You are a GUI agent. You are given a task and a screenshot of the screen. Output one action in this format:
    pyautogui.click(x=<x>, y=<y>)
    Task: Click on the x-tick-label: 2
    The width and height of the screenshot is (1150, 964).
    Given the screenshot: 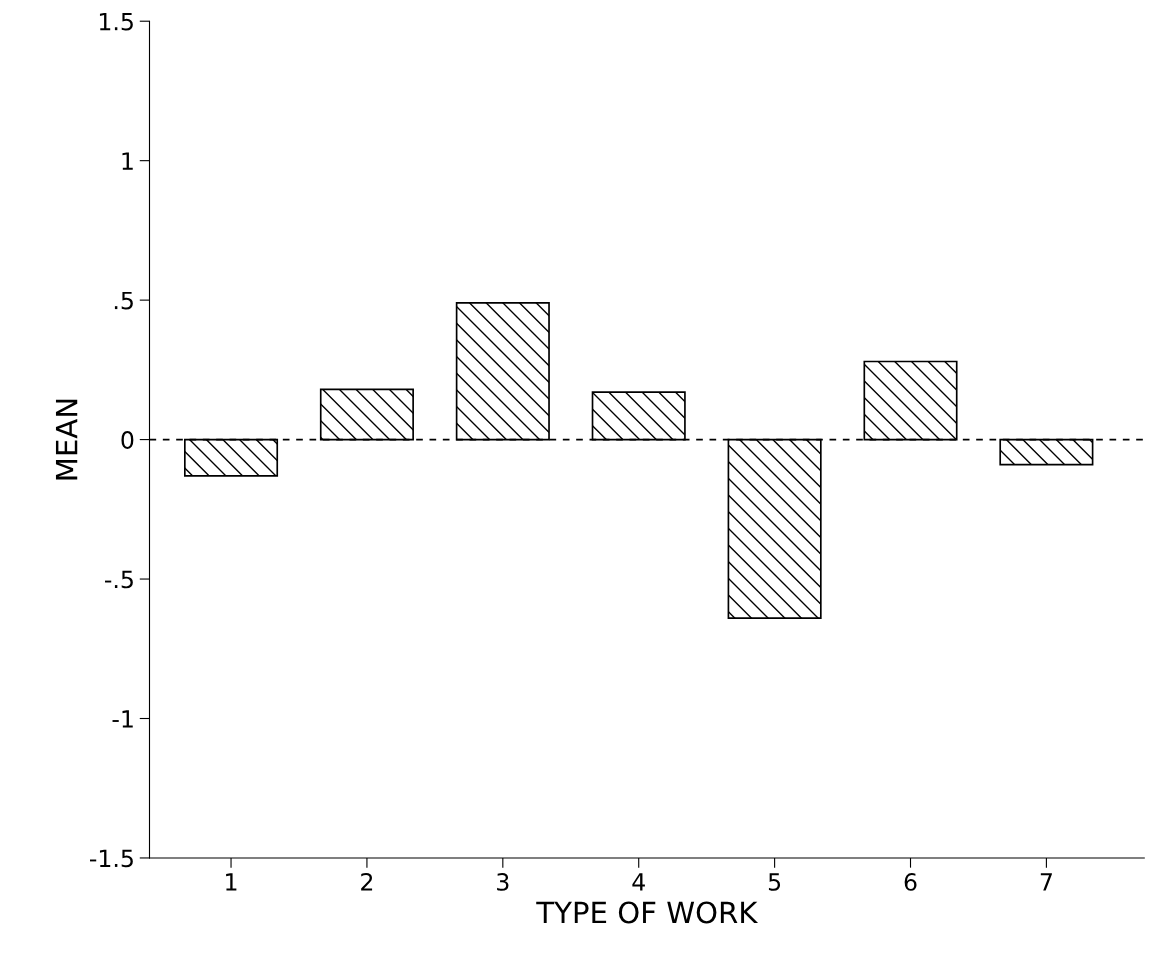 What is the action you would take?
    pyautogui.click(x=367, y=881)
    